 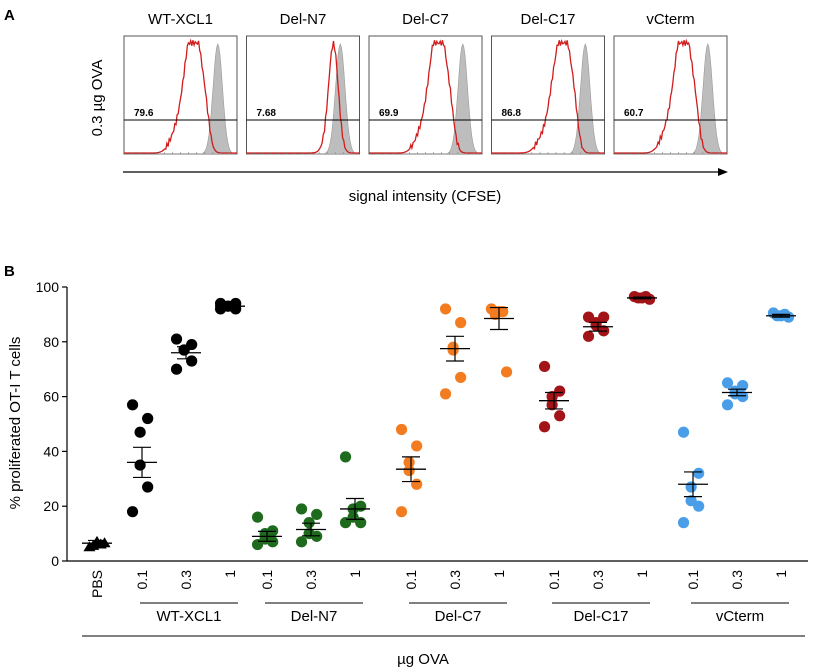 What do you see at coordinates (389, 113) in the screenshot?
I see `gate-value: 69.9` at bounding box center [389, 113].